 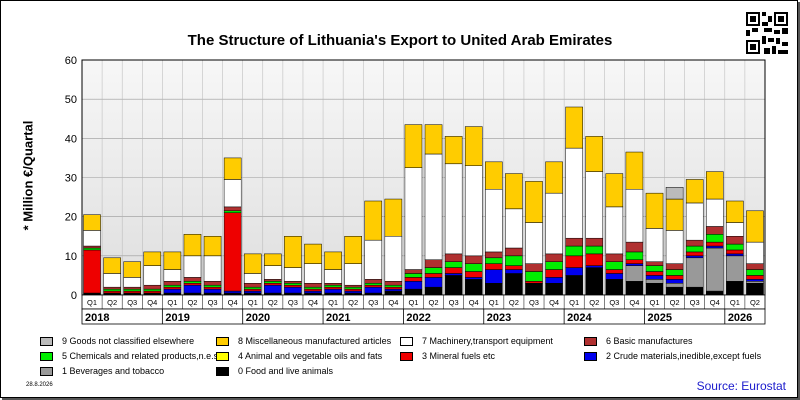 I want to click on year-label: 2025, so click(x=659, y=318).